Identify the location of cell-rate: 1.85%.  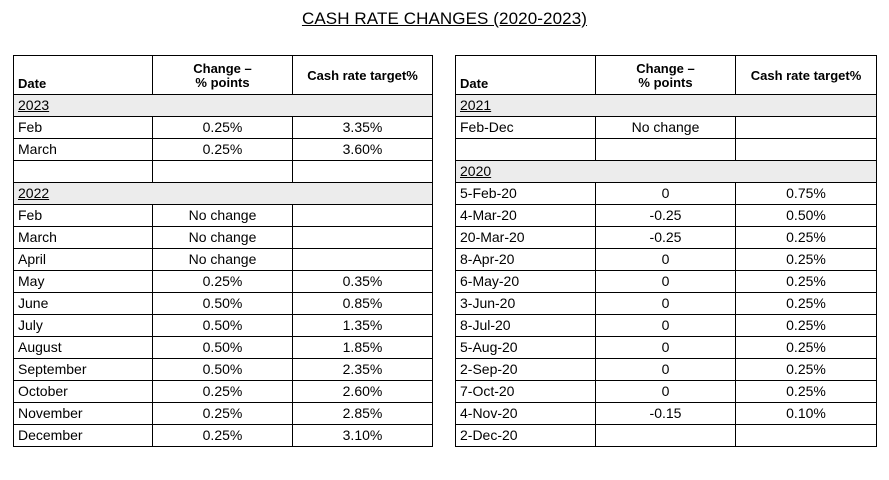
(362, 347).